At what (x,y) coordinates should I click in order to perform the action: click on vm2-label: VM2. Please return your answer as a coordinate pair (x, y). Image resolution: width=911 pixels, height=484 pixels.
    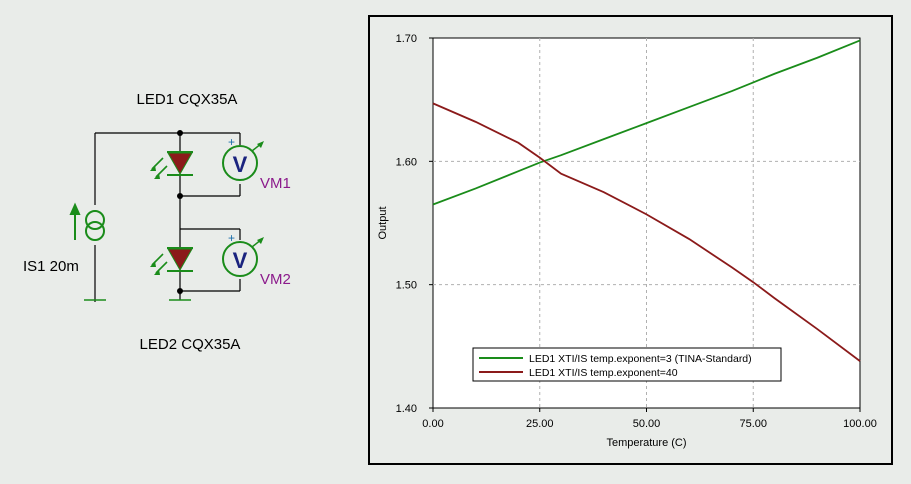
    Looking at the image, I should click on (275, 279).